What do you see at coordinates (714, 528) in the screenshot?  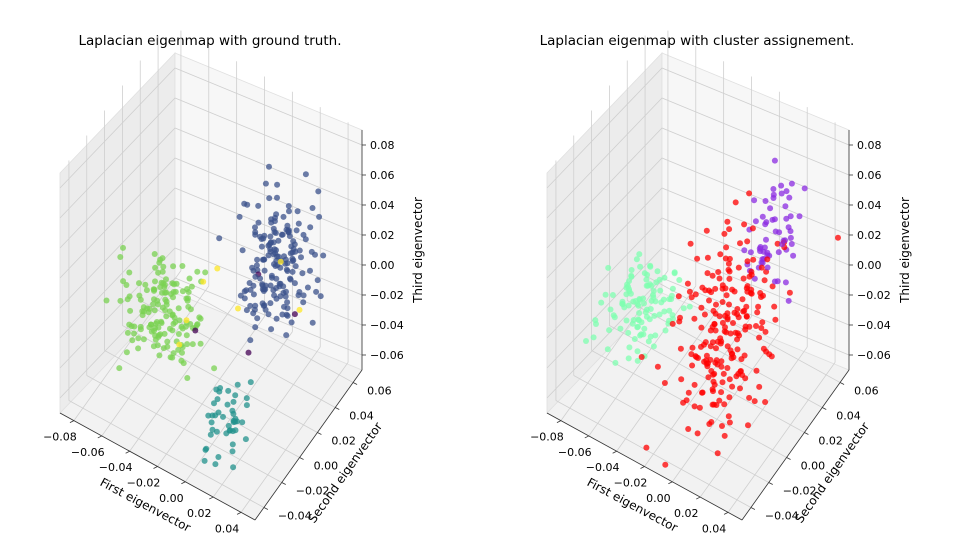 I see `x-tick-label: 0.04` at bounding box center [714, 528].